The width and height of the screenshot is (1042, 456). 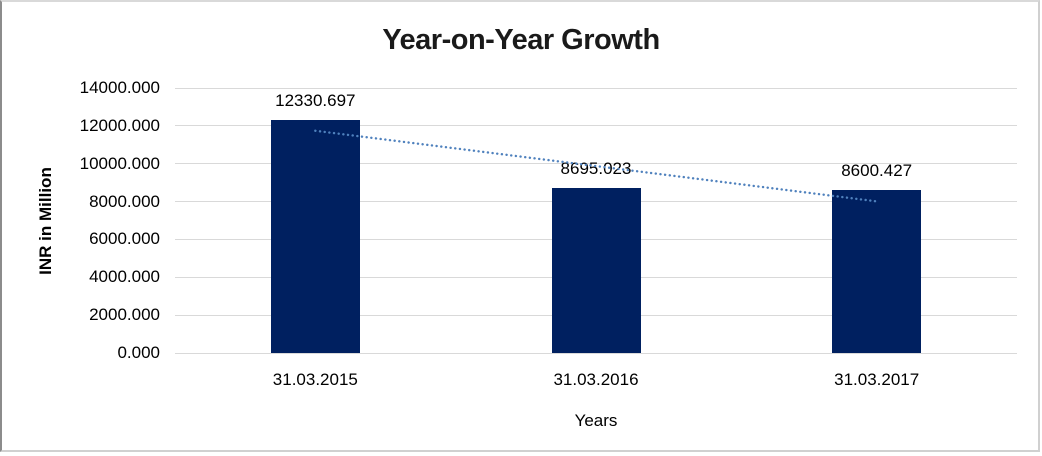 I want to click on y-tick-label: 10000.000, so click(x=119, y=163).